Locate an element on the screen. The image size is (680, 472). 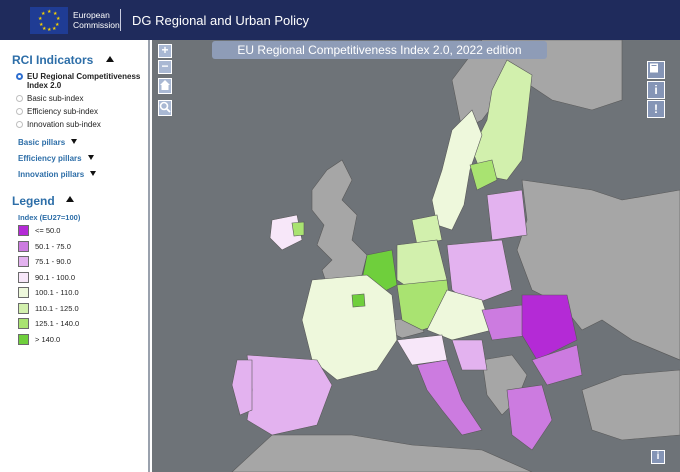
region-romania is located at coordinates (549, 327).